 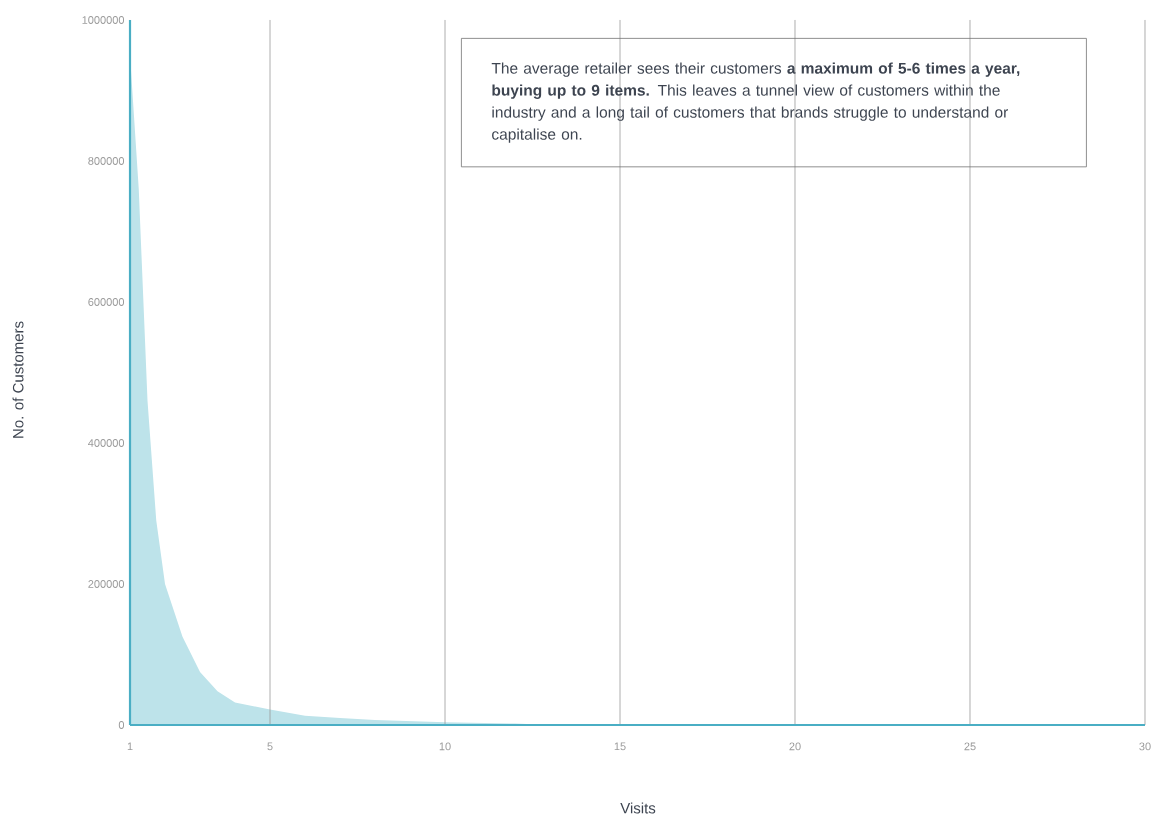 What do you see at coordinates (638, 808) in the screenshot?
I see `x-axis-title: Visits` at bounding box center [638, 808].